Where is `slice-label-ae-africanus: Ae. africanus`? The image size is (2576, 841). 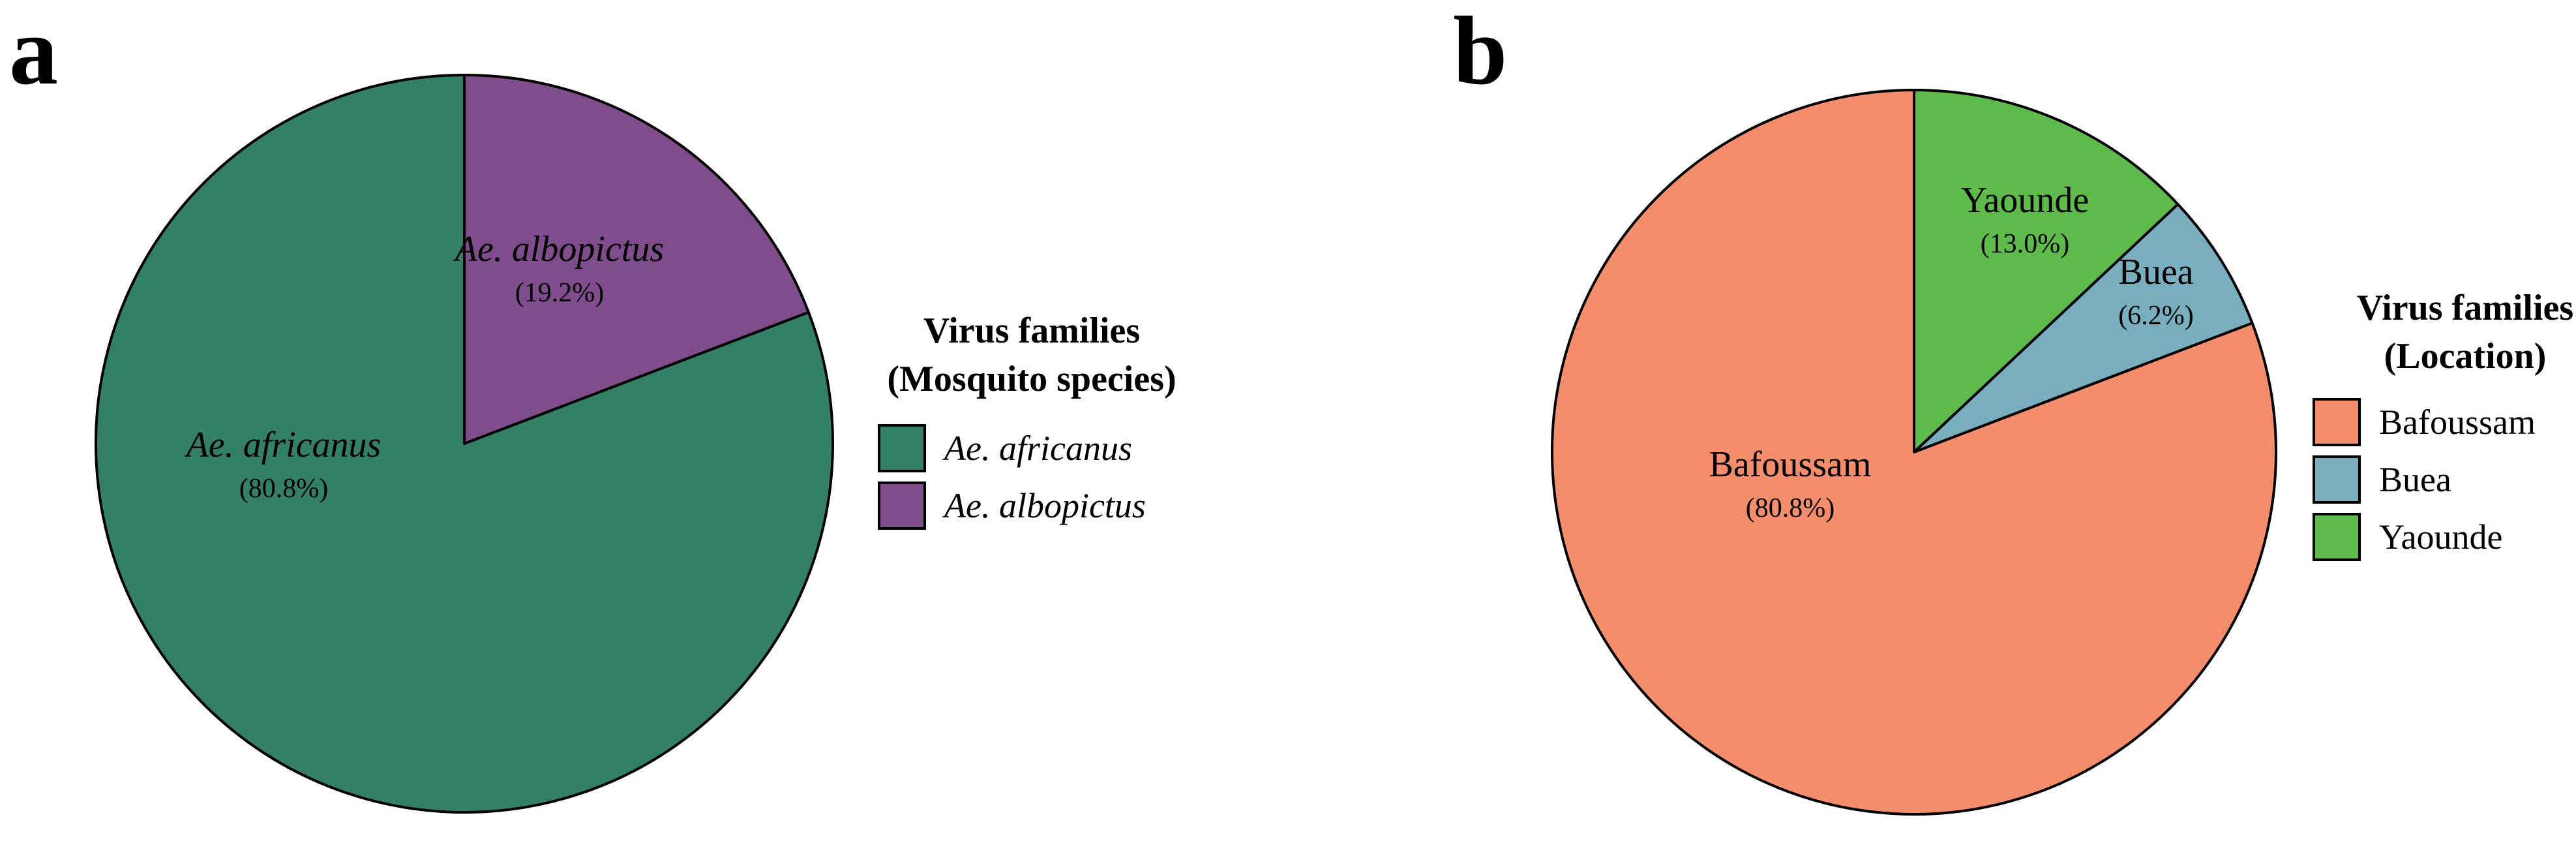 slice-label-ae-africanus: Ae. africanus is located at coordinates (283, 445).